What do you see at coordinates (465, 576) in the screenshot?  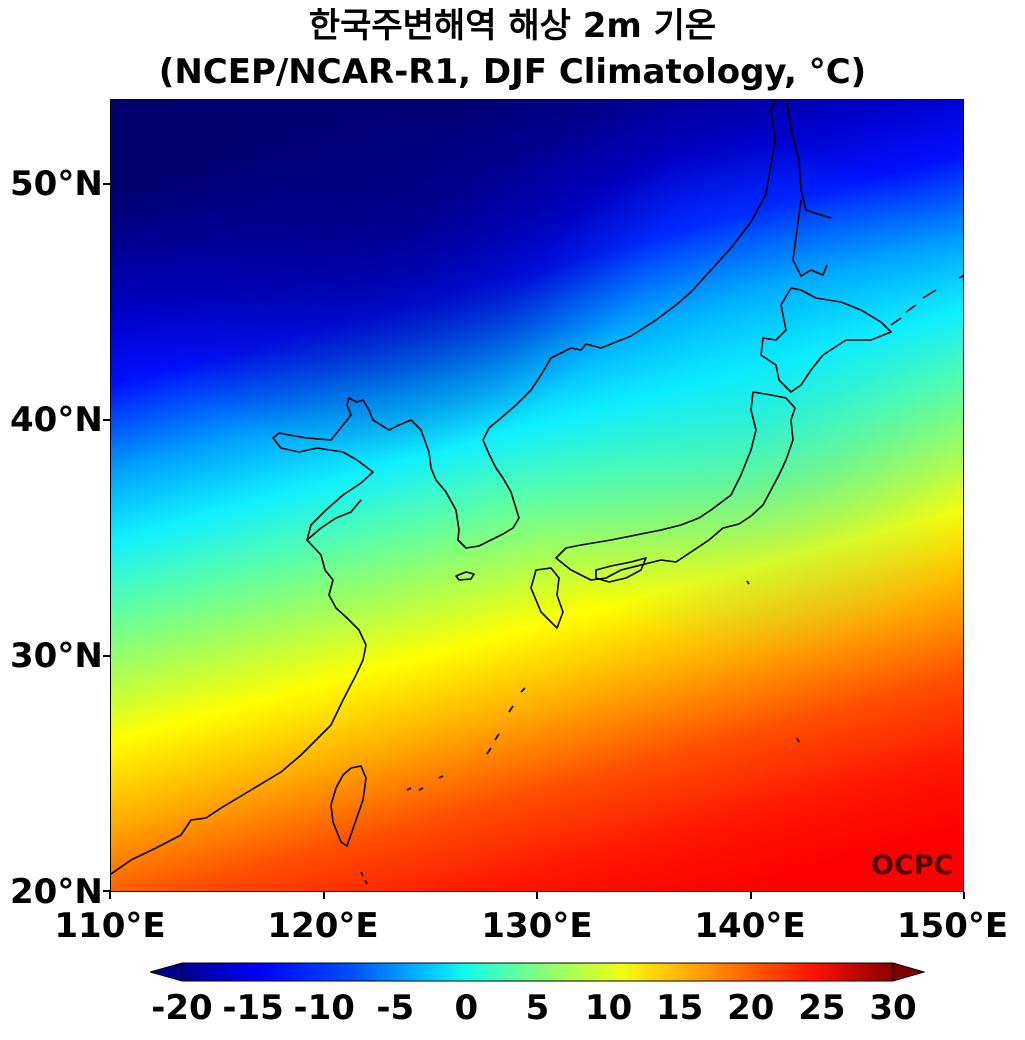 I see `jeju-coastline` at bounding box center [465, 576].